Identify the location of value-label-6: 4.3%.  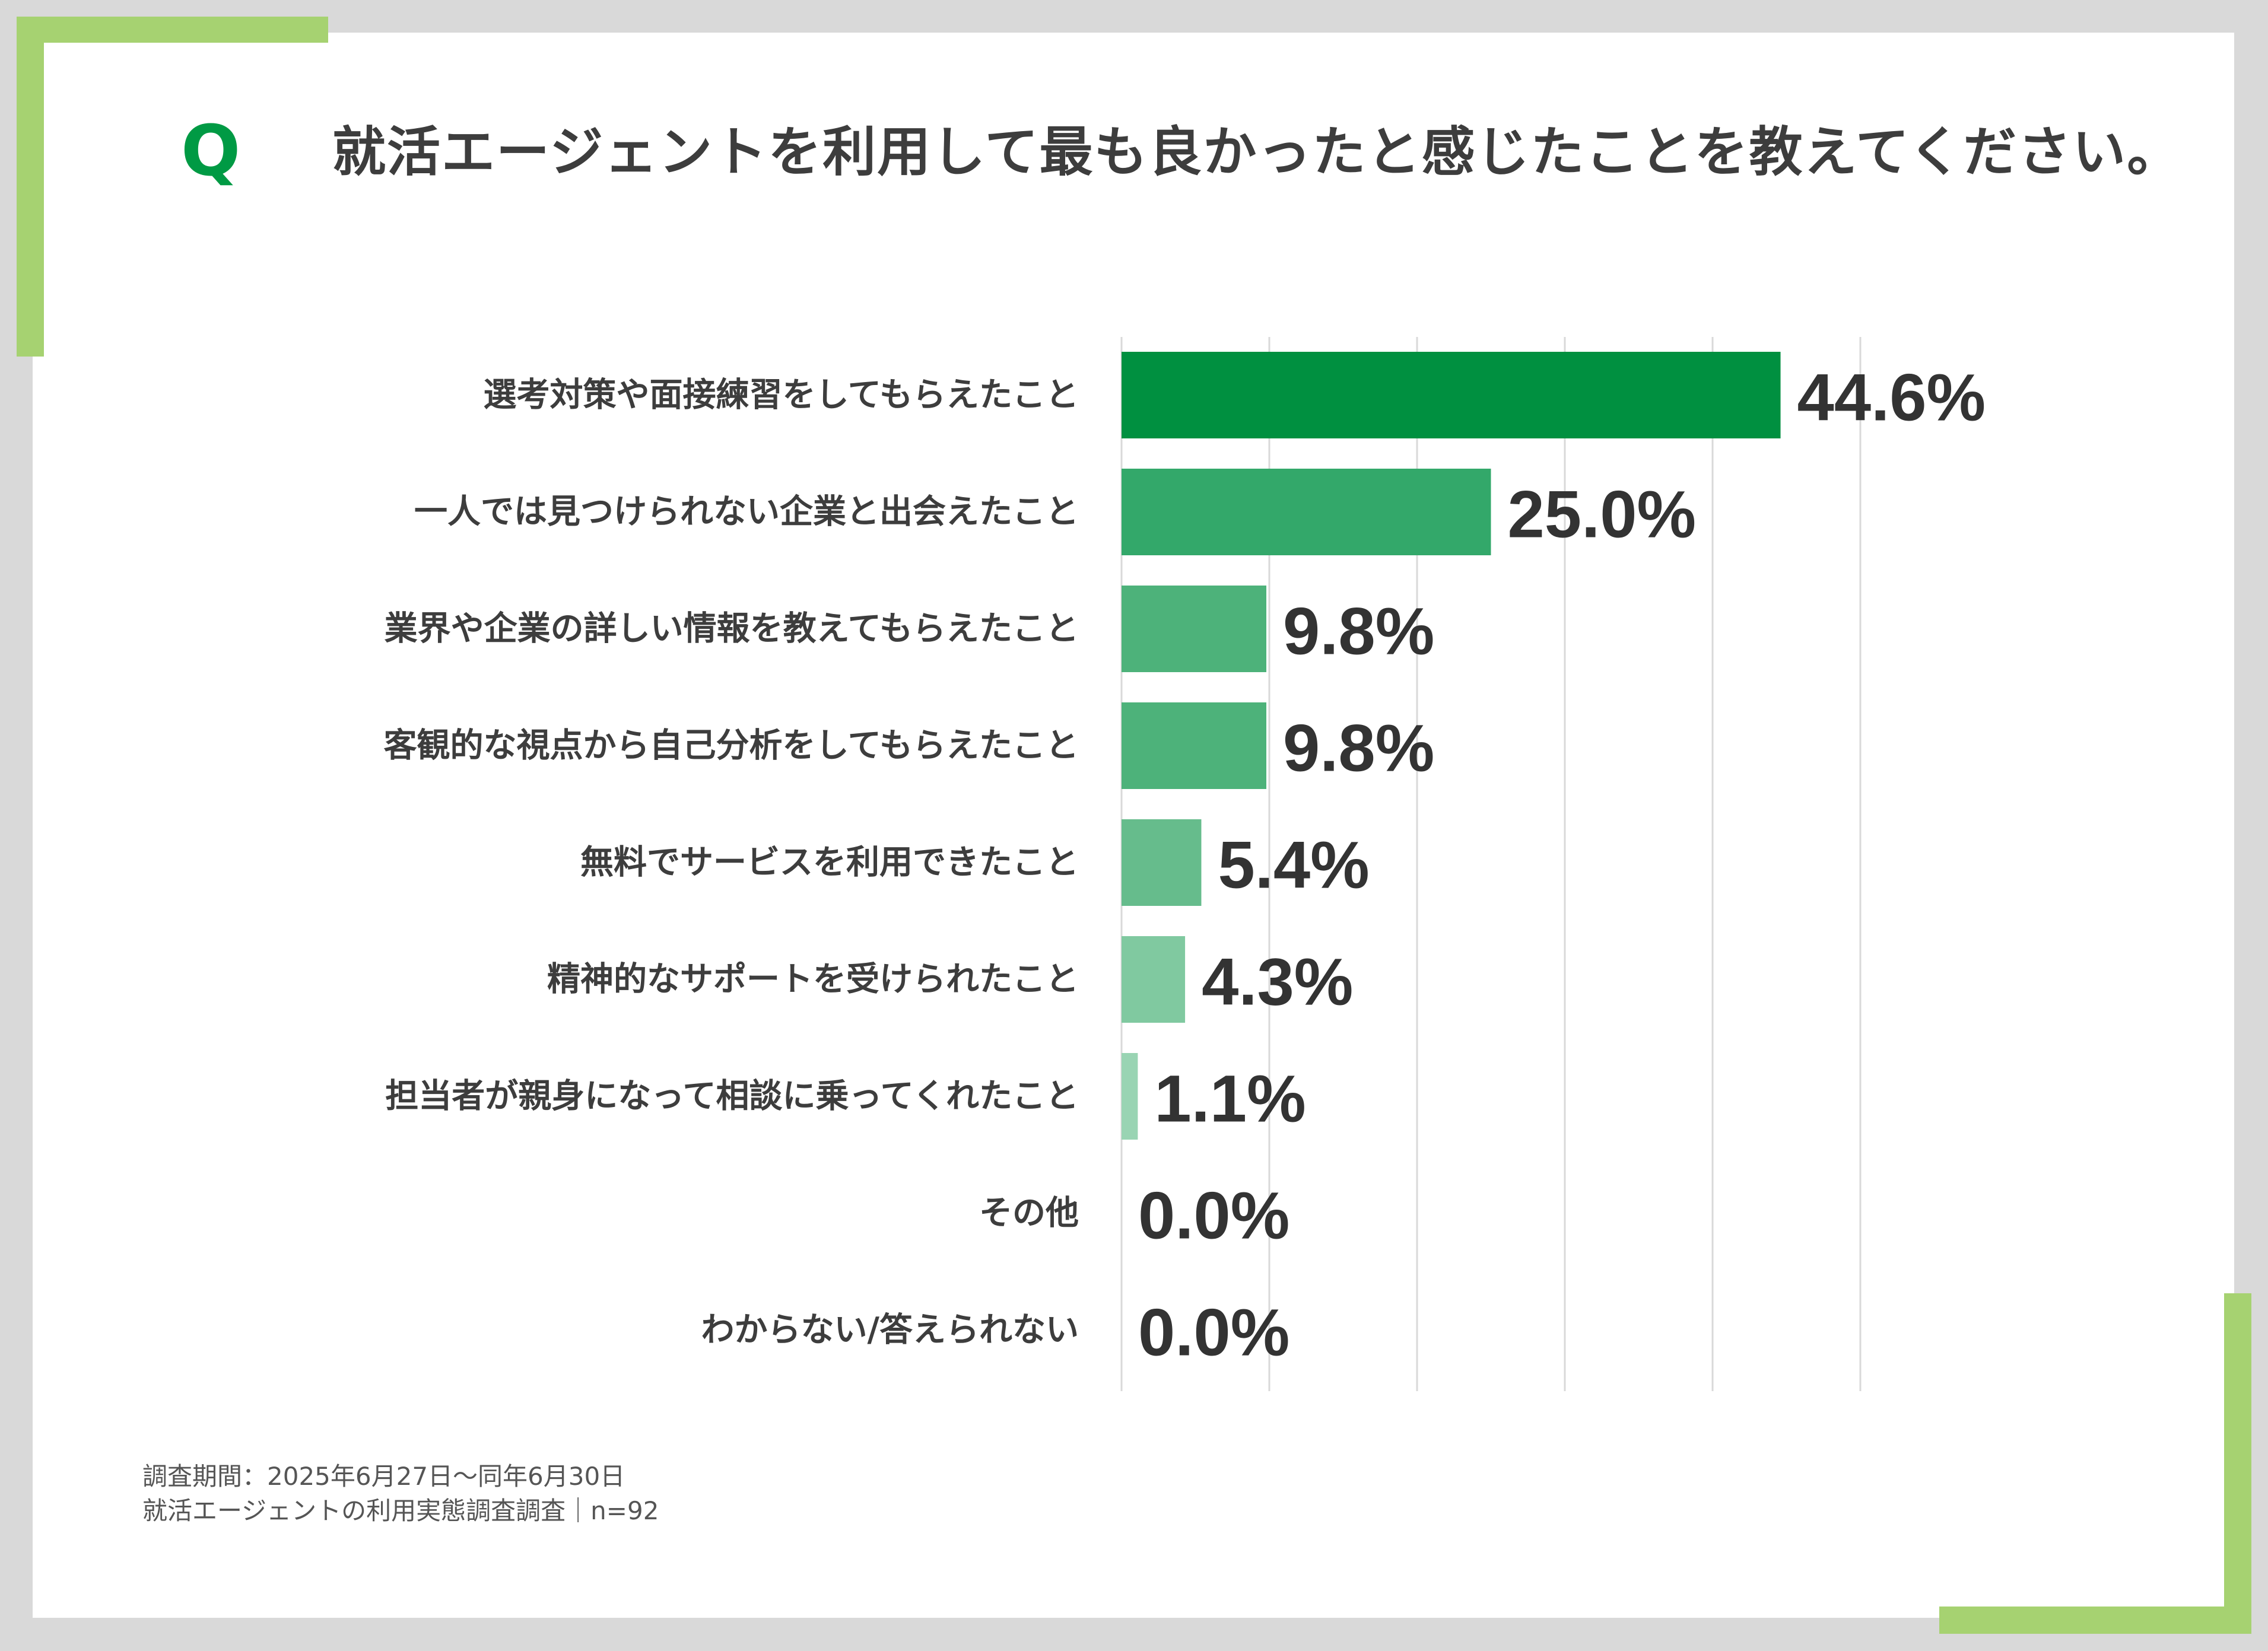
(1277, 982).